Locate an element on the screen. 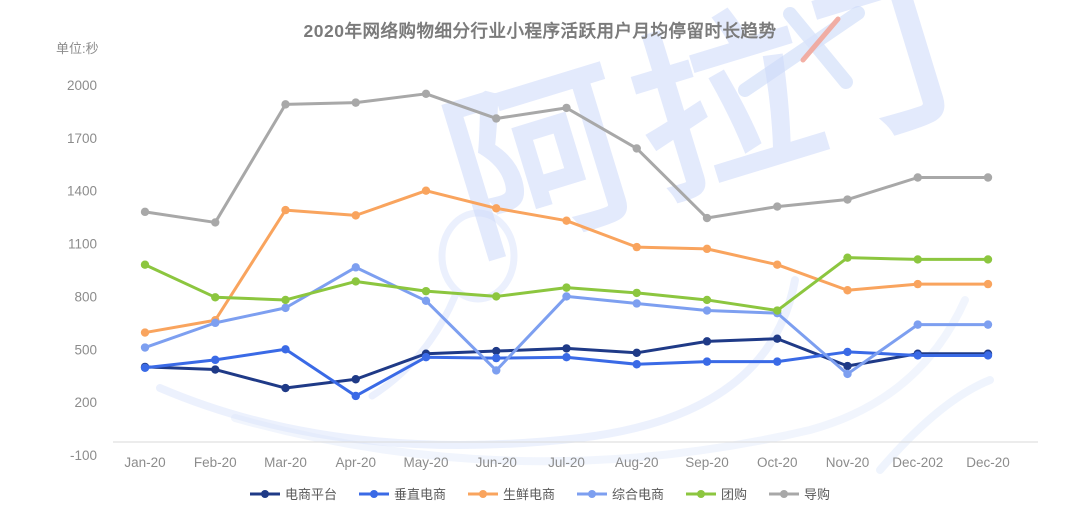 The image size is (1080, 515). legend-item: 团购 is located at coordinates (716, 493).